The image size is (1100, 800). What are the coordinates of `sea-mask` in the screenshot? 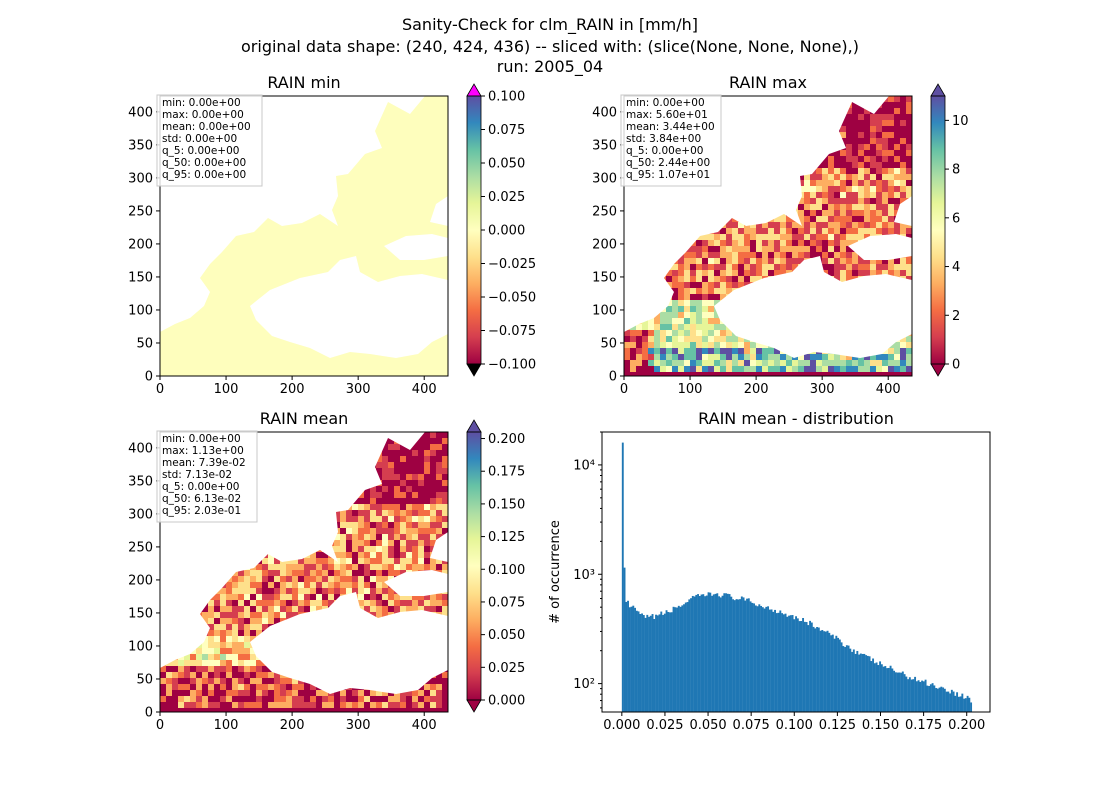 It's located at (903, 211).